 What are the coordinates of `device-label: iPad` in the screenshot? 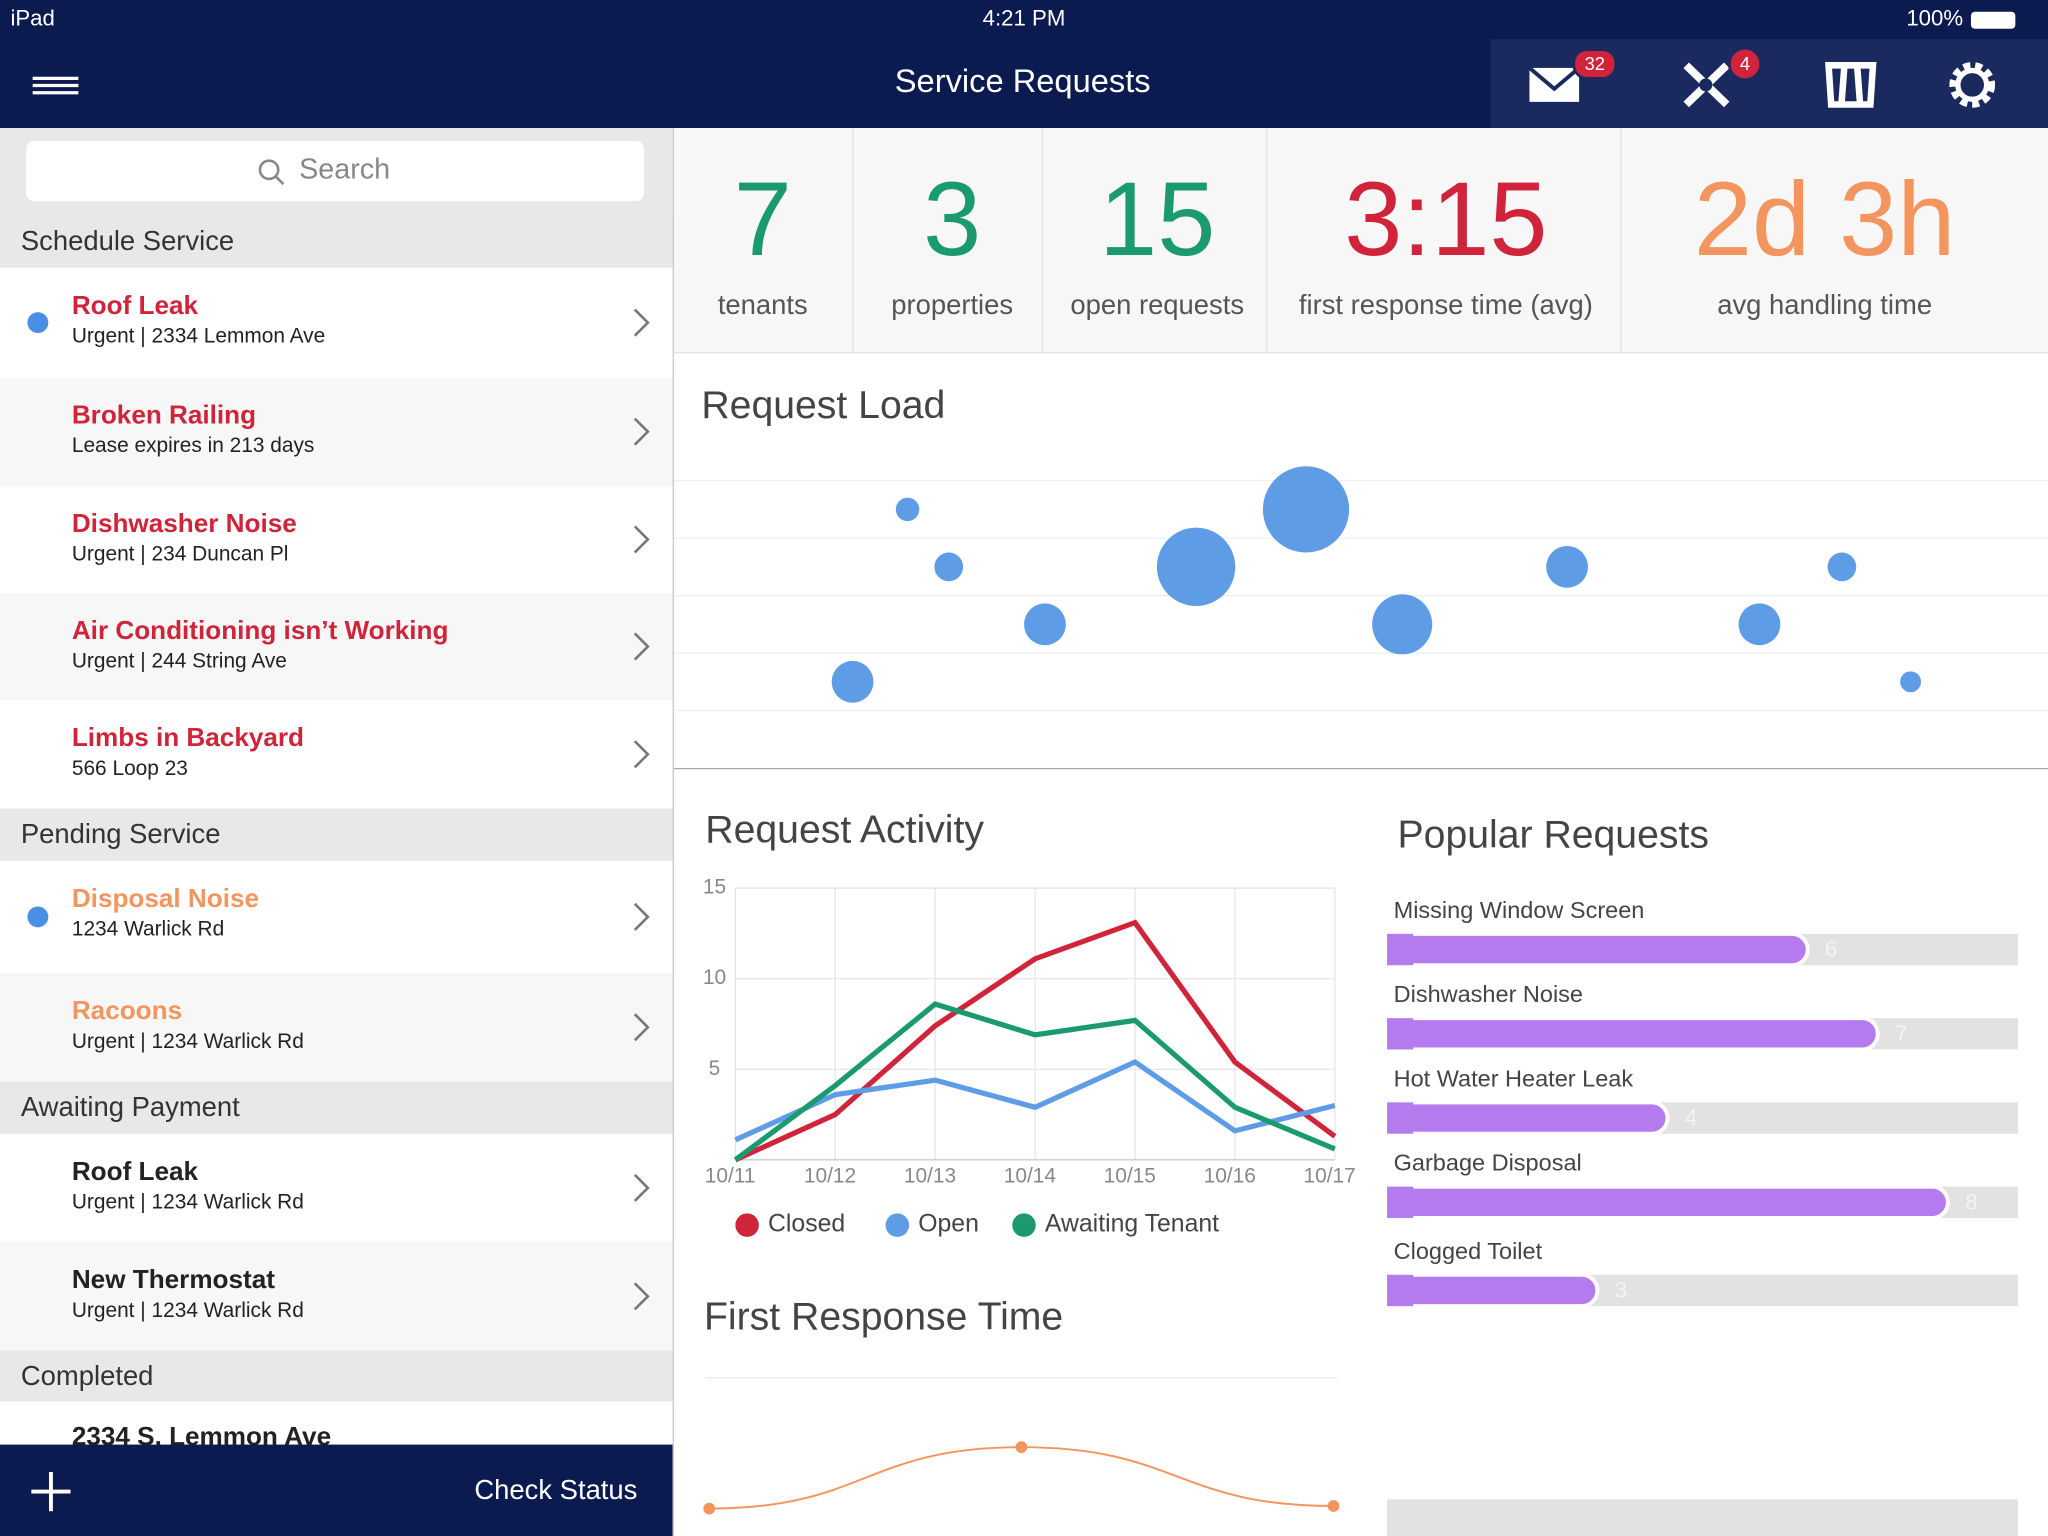 It's located at (32, 17).